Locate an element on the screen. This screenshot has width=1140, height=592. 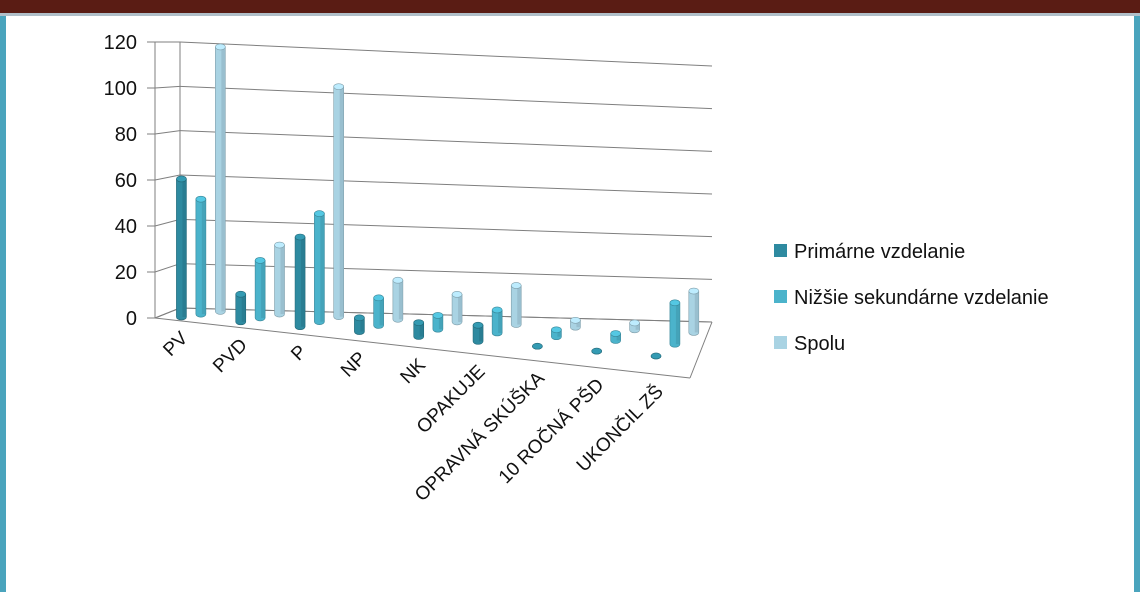
y-tick-label: 60 is located at coordinates (126, 181).